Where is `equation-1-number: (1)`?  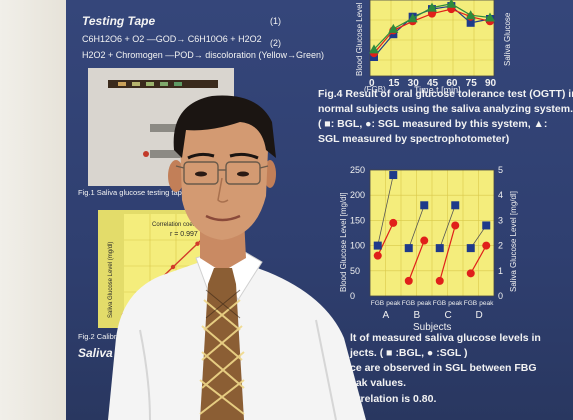
equation-1-number: (1) is located at coordinates (275, 21).